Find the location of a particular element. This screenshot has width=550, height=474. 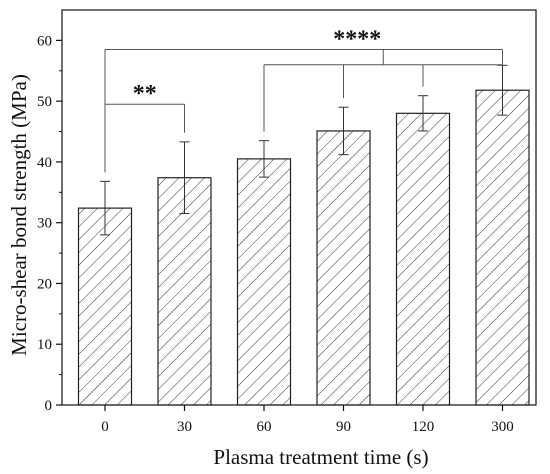

significance-label: ** is located at coordinates (145, 94).